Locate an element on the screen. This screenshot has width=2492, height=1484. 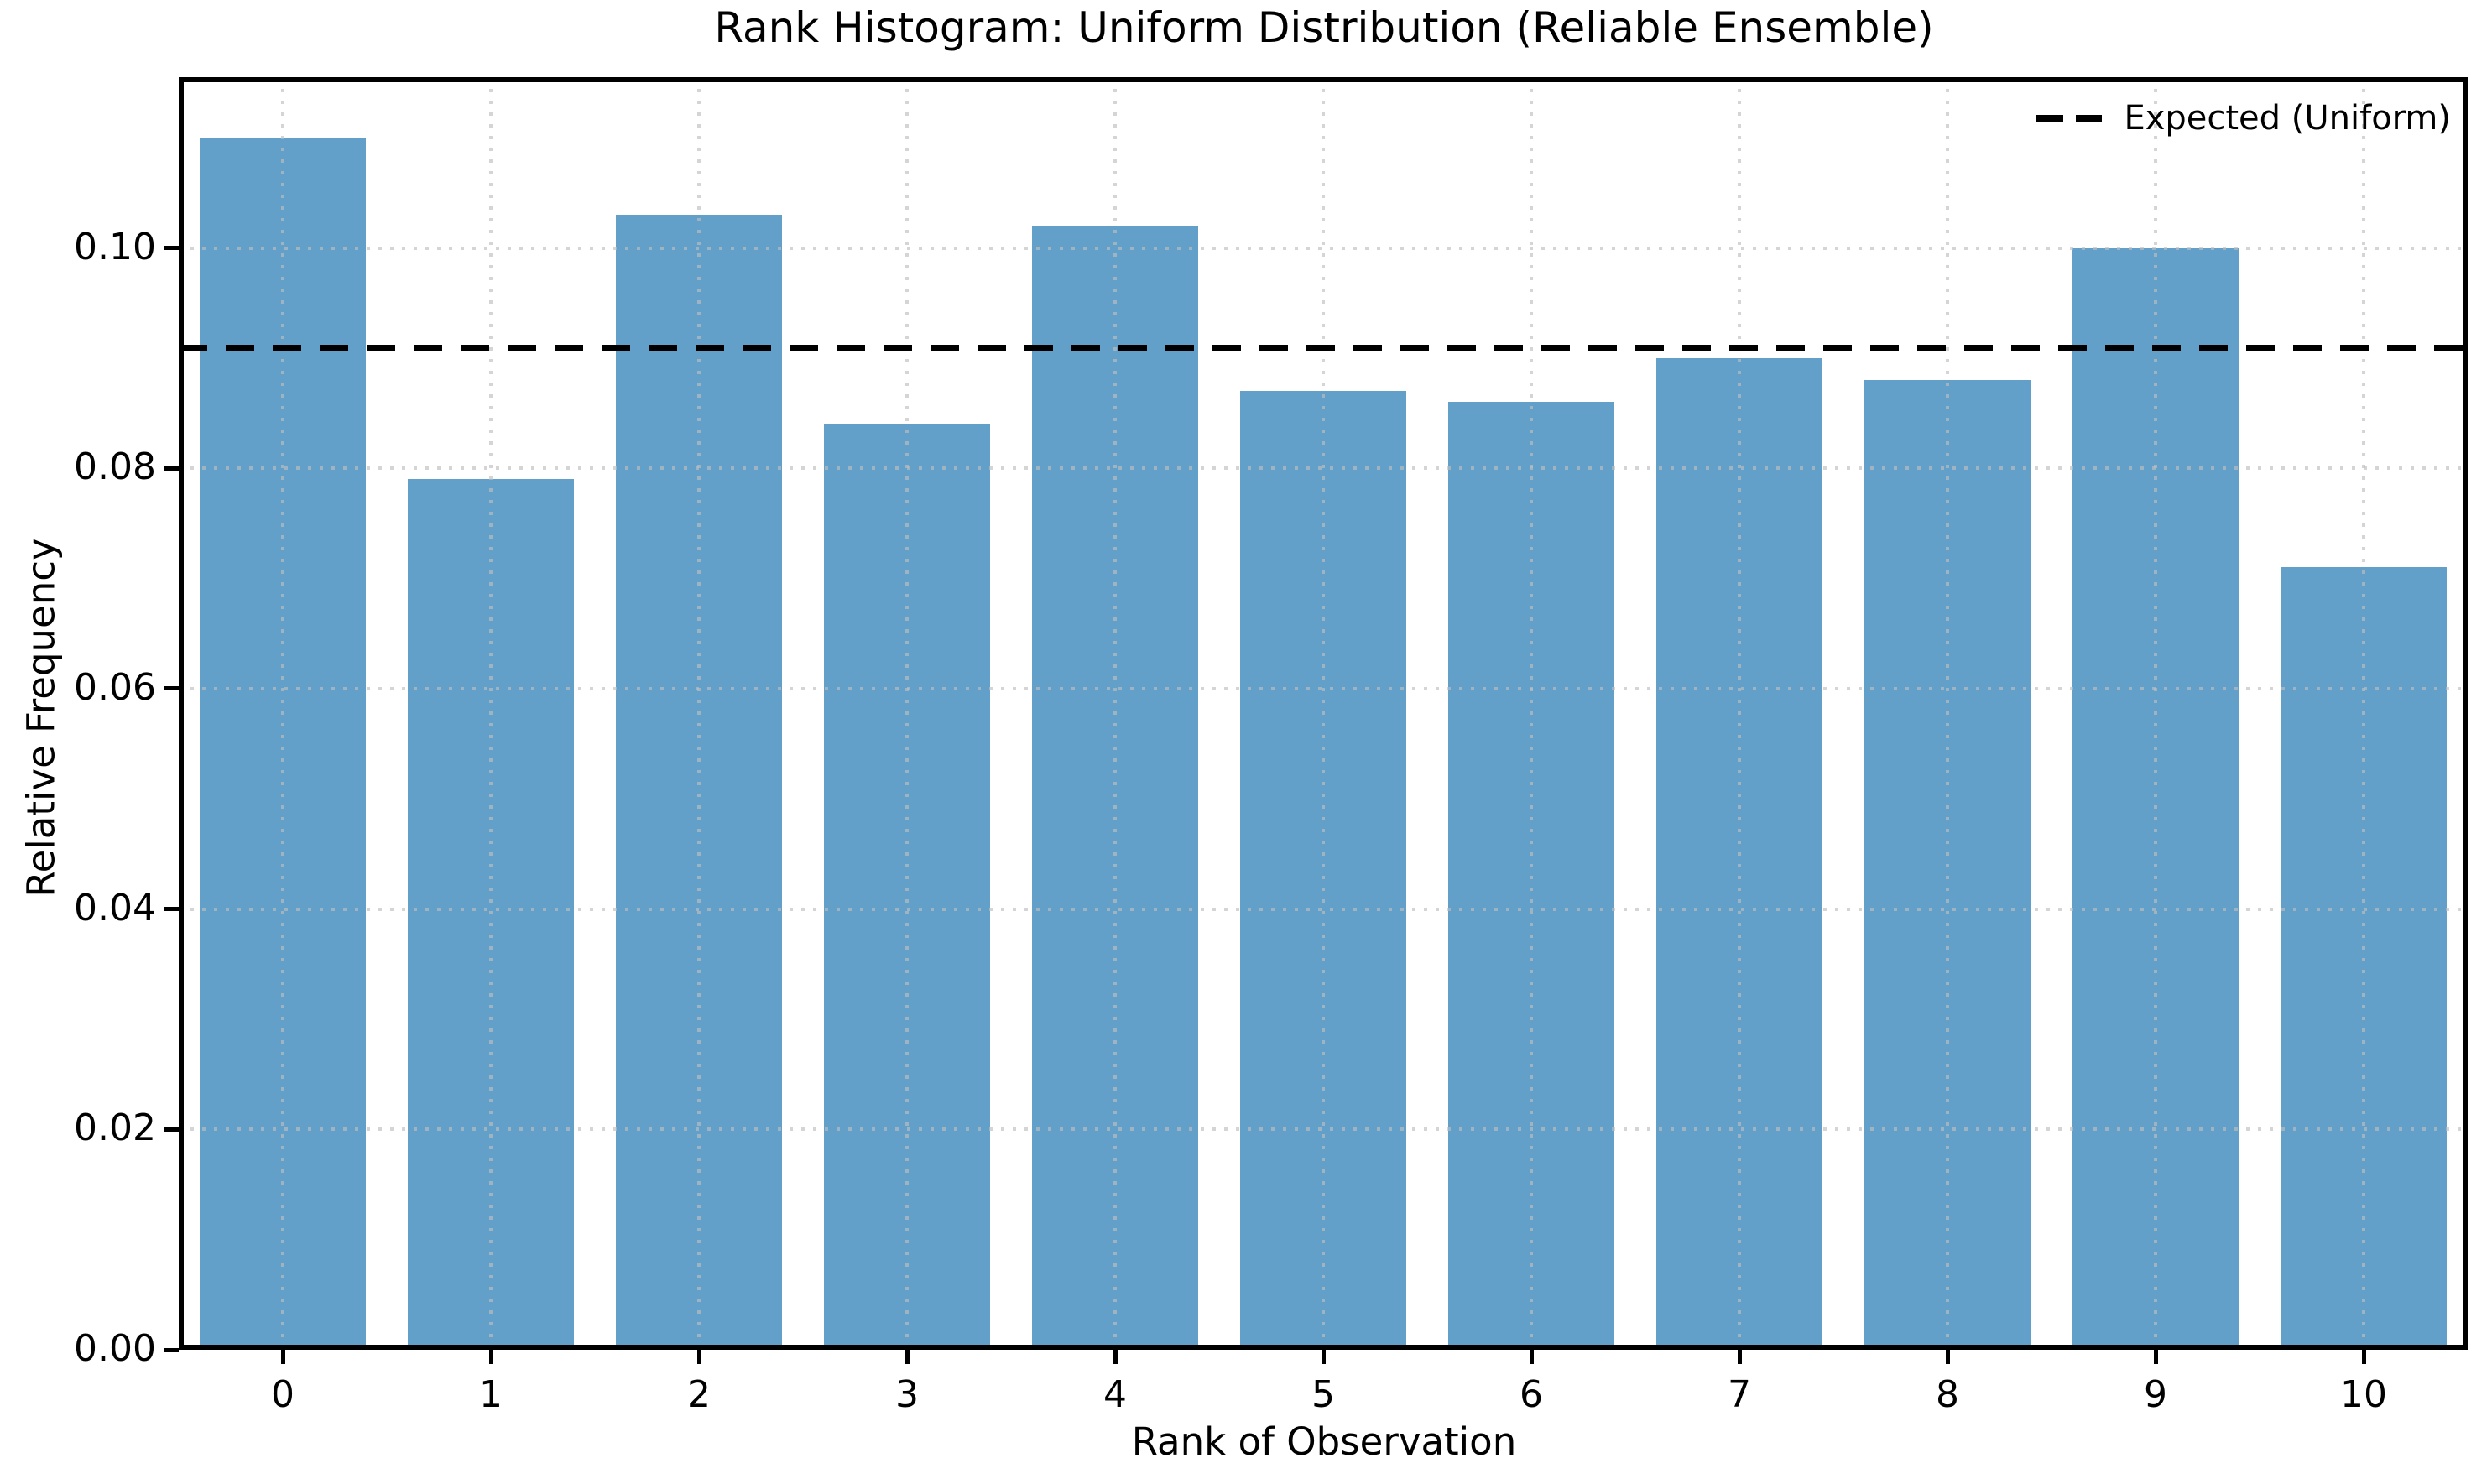
legend-entry-label: Expected (Uniform) is located at coordinates (2288, 118).